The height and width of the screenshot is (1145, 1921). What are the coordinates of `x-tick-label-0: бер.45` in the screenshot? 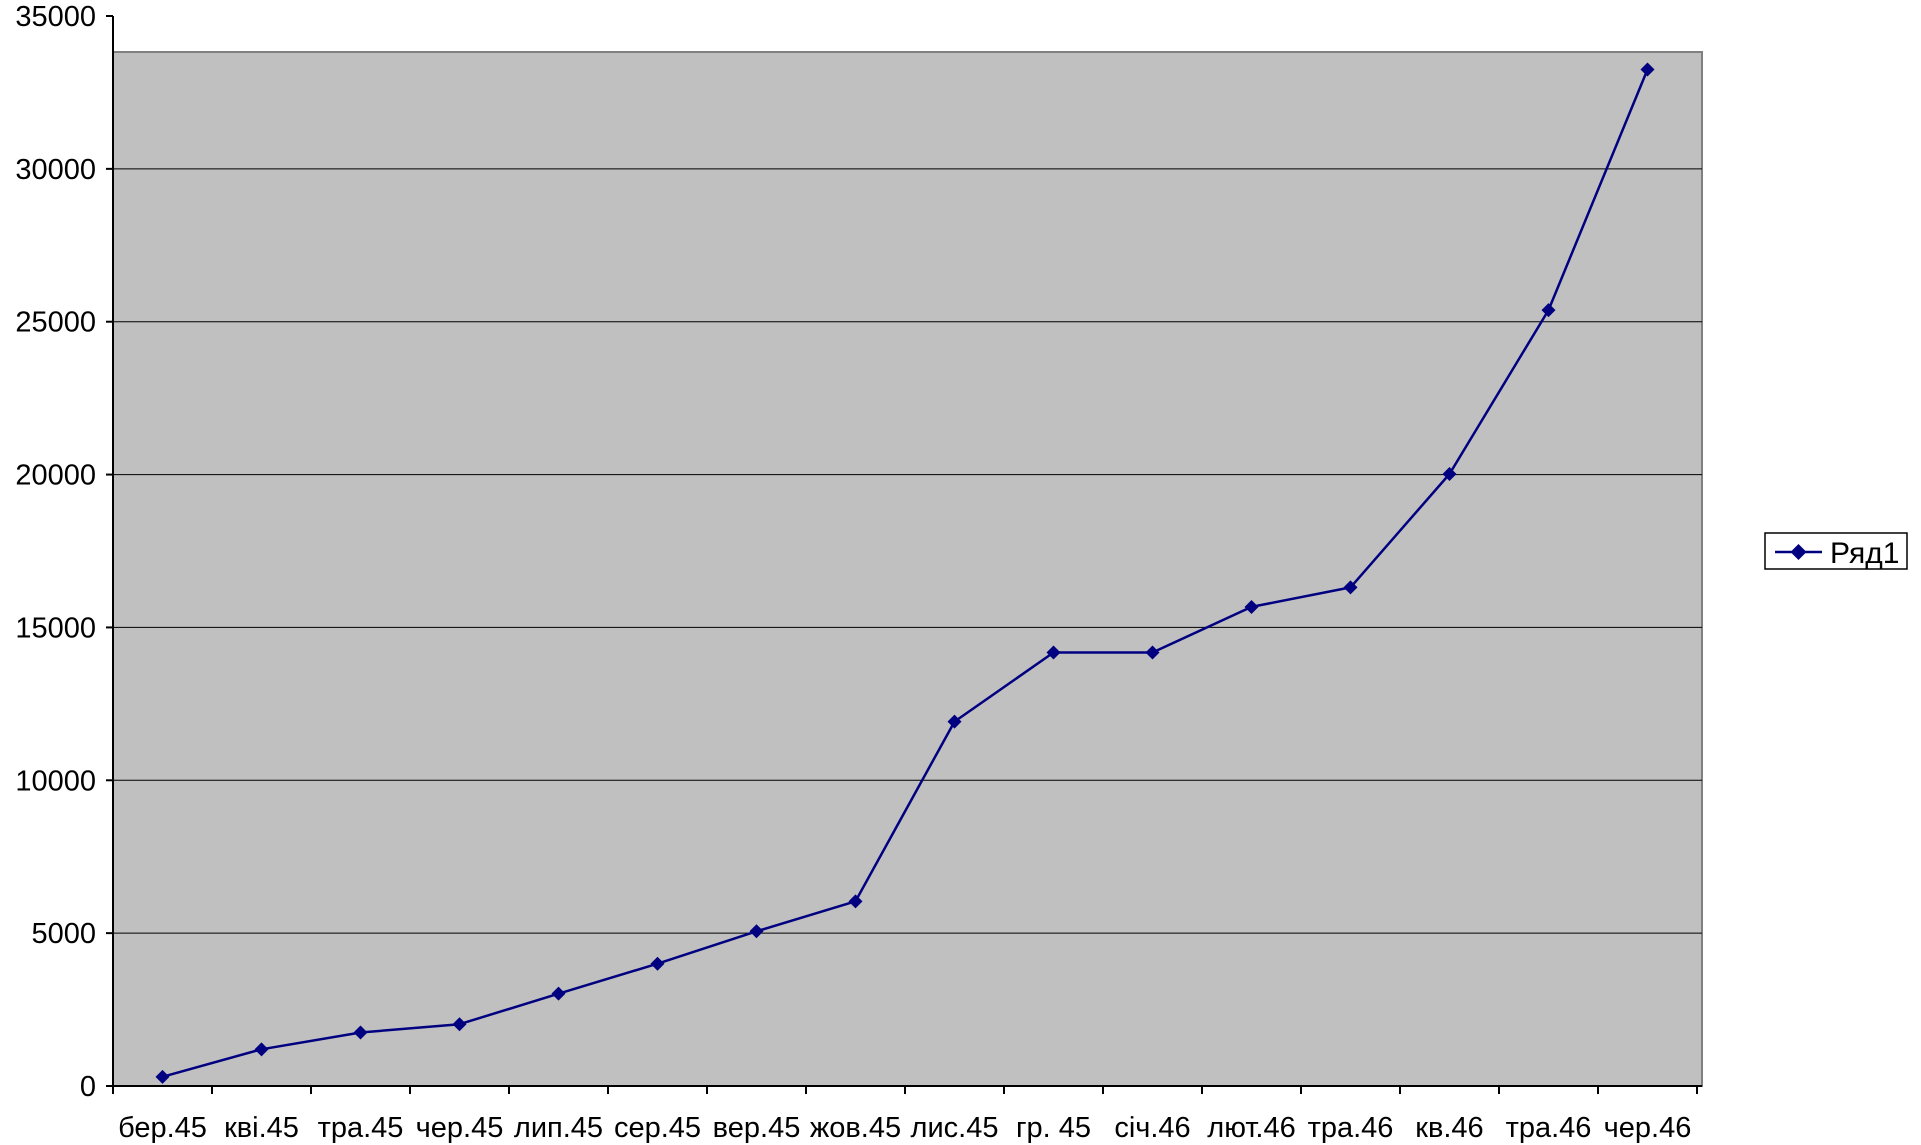 It's located at (162, 1128).